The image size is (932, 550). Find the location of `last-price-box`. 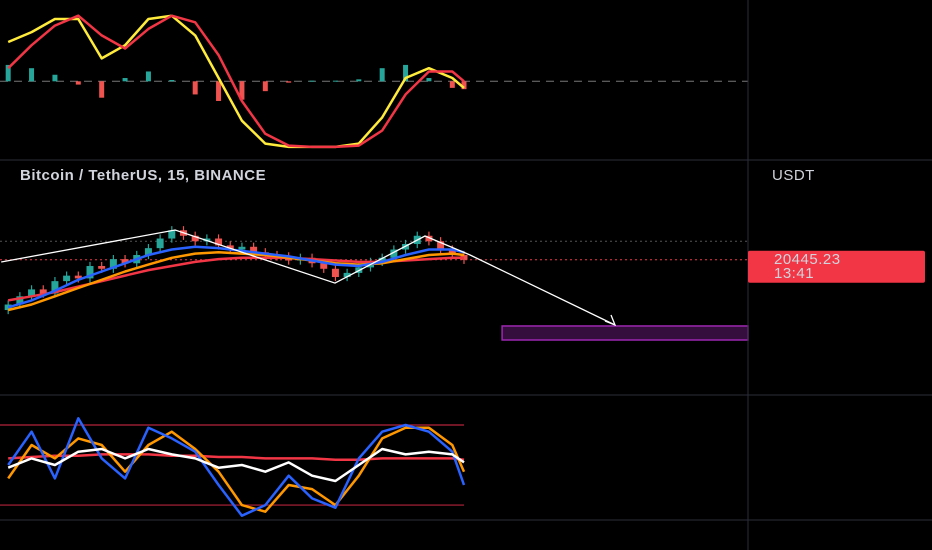

last-price-box is located at coordinates (836, 266).